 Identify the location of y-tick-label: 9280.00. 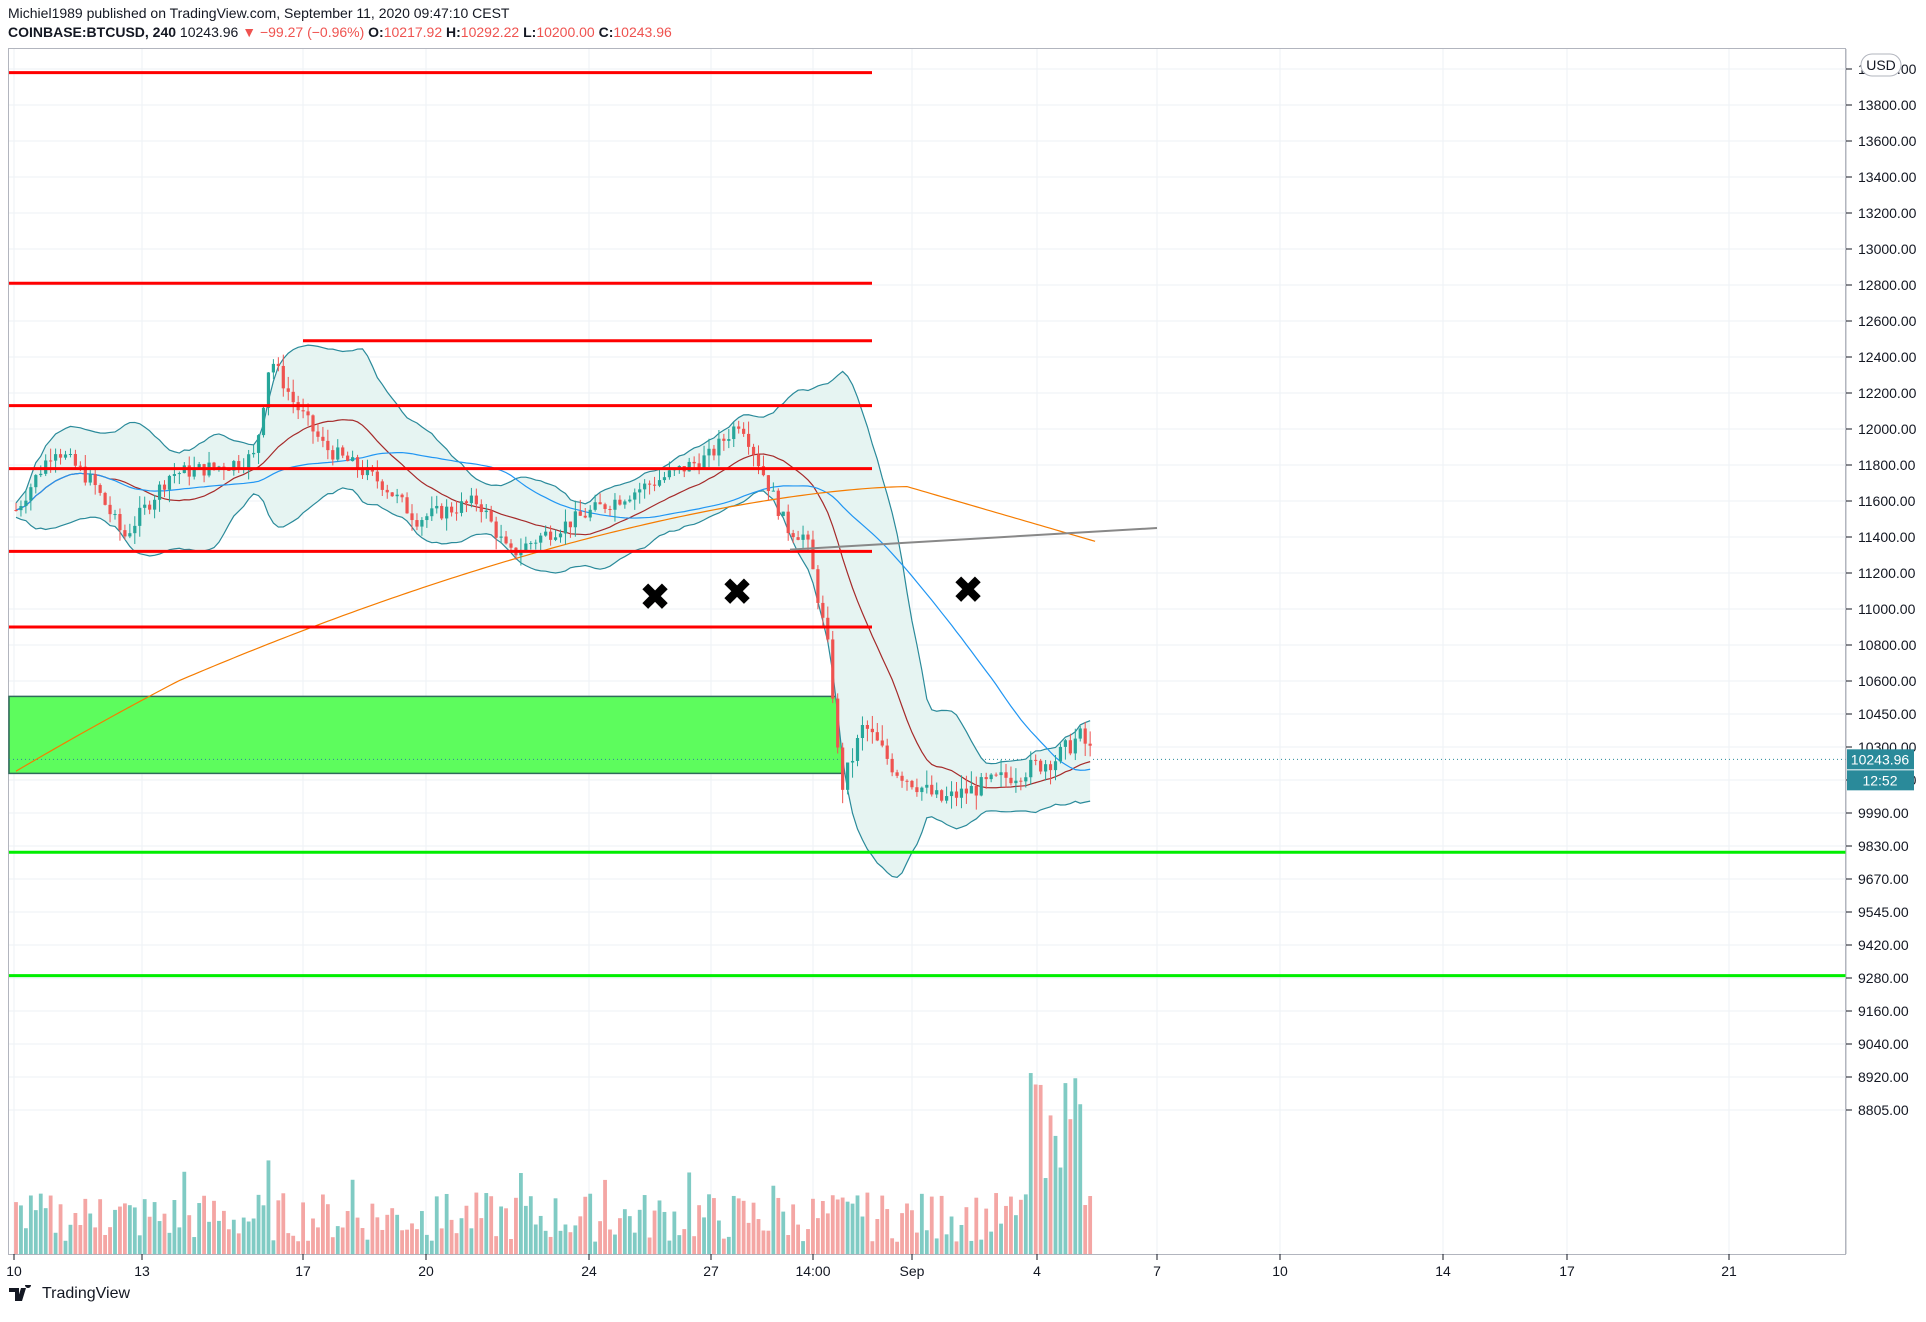
(1883, 978).